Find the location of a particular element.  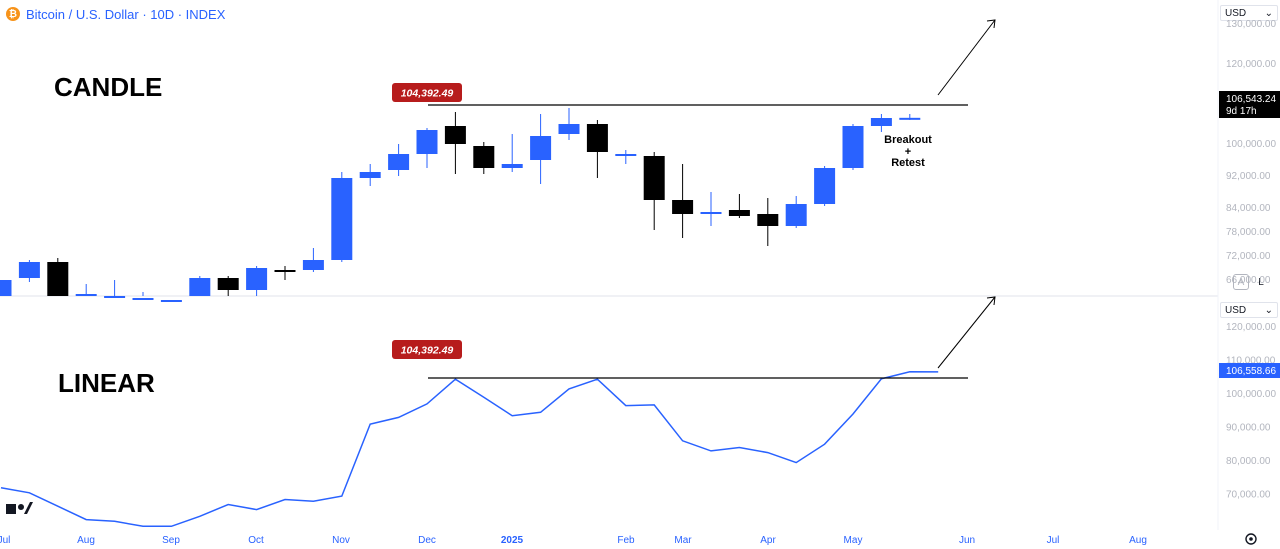

time-tick-label: Apr is located at coordinates (768, 540).